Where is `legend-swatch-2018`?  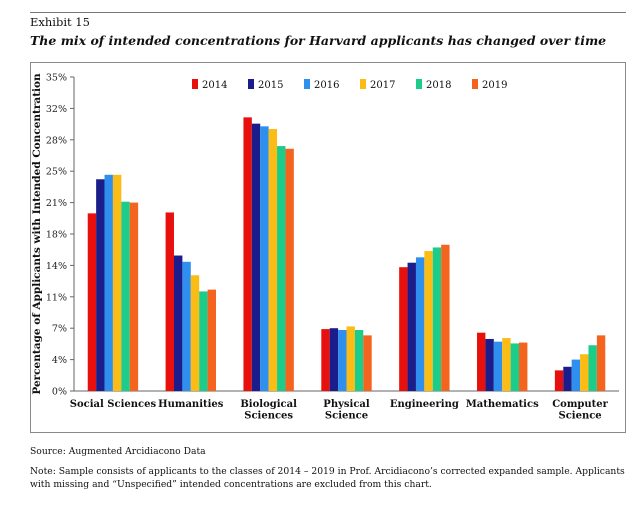 legend-swatch-2018 is located at coordinates (419, 84).